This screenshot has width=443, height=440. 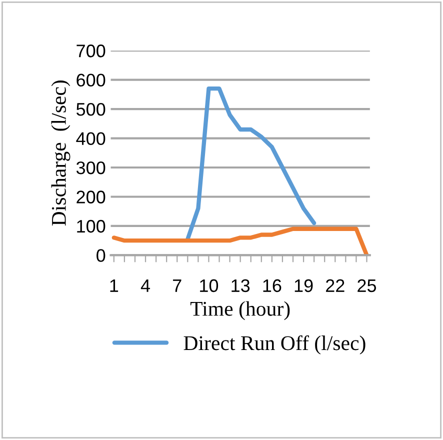 What do you see at coordinates (114, 285) in the screenshot?
I see `x-tick-label: 1` at bounding box center [114, 285].